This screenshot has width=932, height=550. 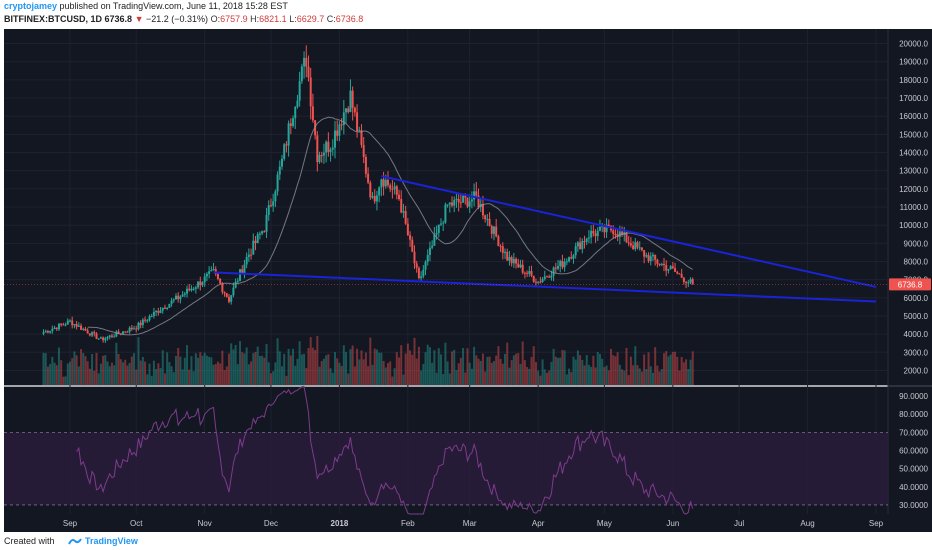 What do you see at coordinates (913, 469) in the screenshot?
I see `rsi-axis-label: 50.0000` at bounding box center [913, 469].